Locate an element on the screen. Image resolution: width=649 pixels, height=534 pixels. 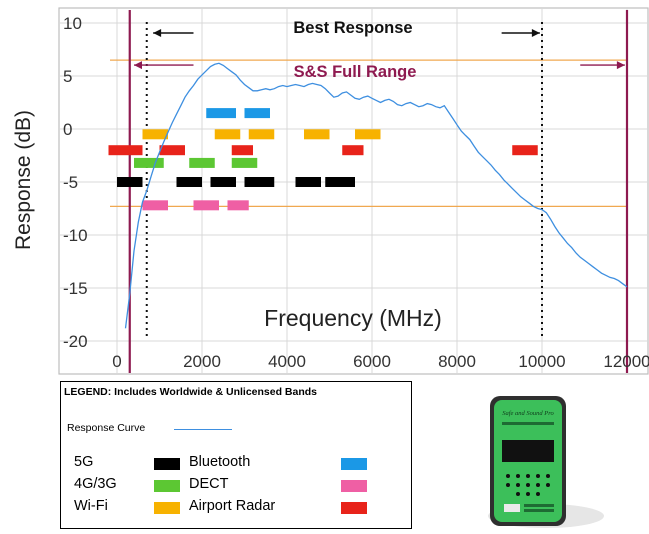
legend-label-5g: 5G is located at coordinates (84, 462).